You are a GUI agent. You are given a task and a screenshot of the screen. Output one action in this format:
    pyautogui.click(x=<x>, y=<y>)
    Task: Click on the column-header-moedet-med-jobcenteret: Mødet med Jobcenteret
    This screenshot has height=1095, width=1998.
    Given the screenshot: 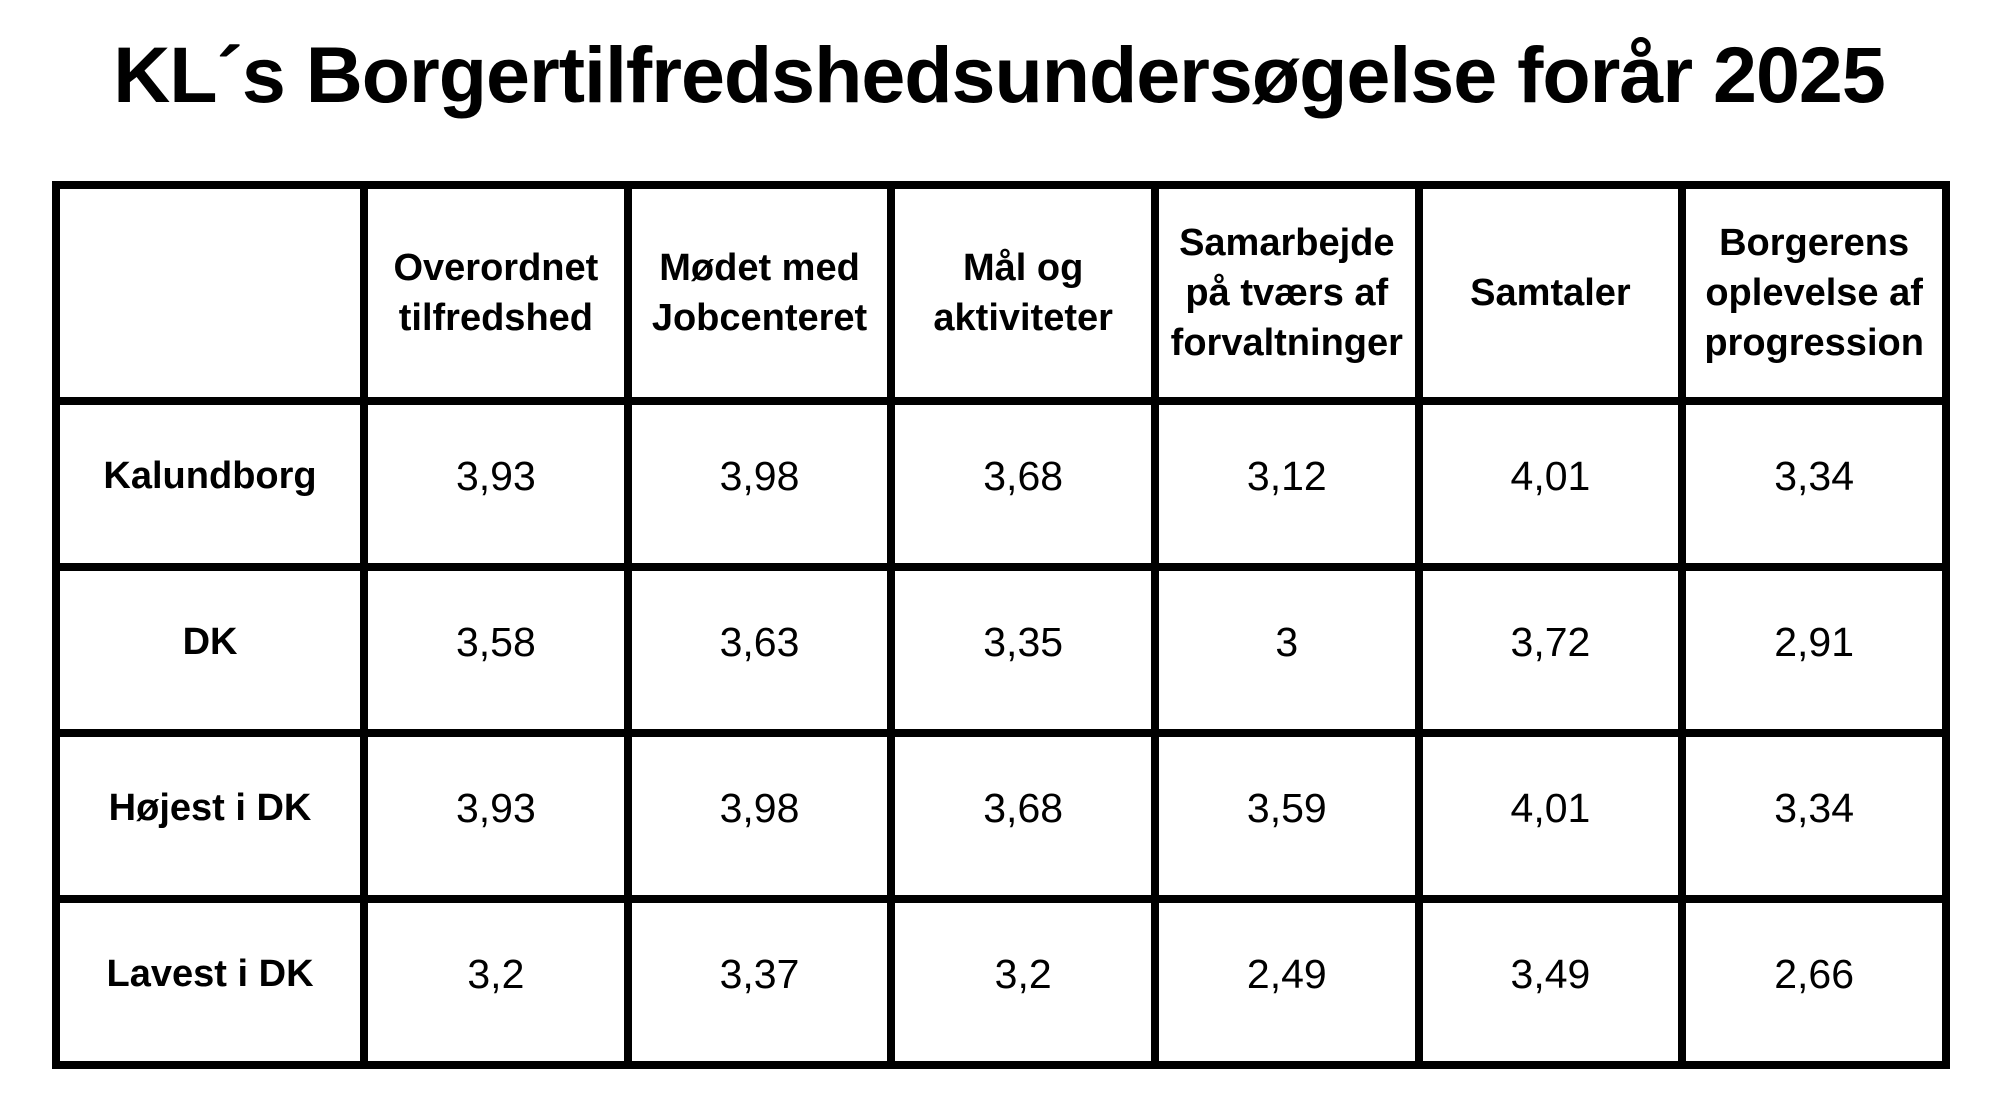 What is the action you would take?
    pyautogui.click(x=759, y=292)
    